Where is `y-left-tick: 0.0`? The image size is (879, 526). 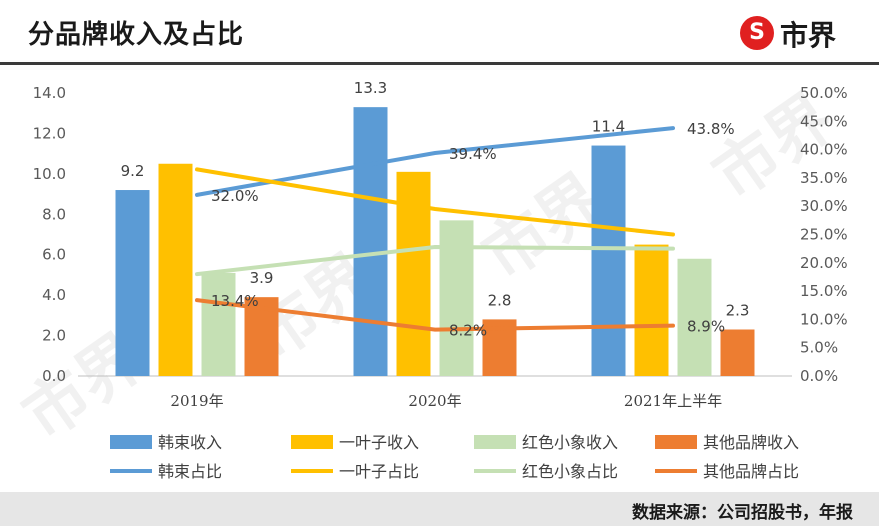 y-left-tick: 0.0 is located at coordinates (54, 376).